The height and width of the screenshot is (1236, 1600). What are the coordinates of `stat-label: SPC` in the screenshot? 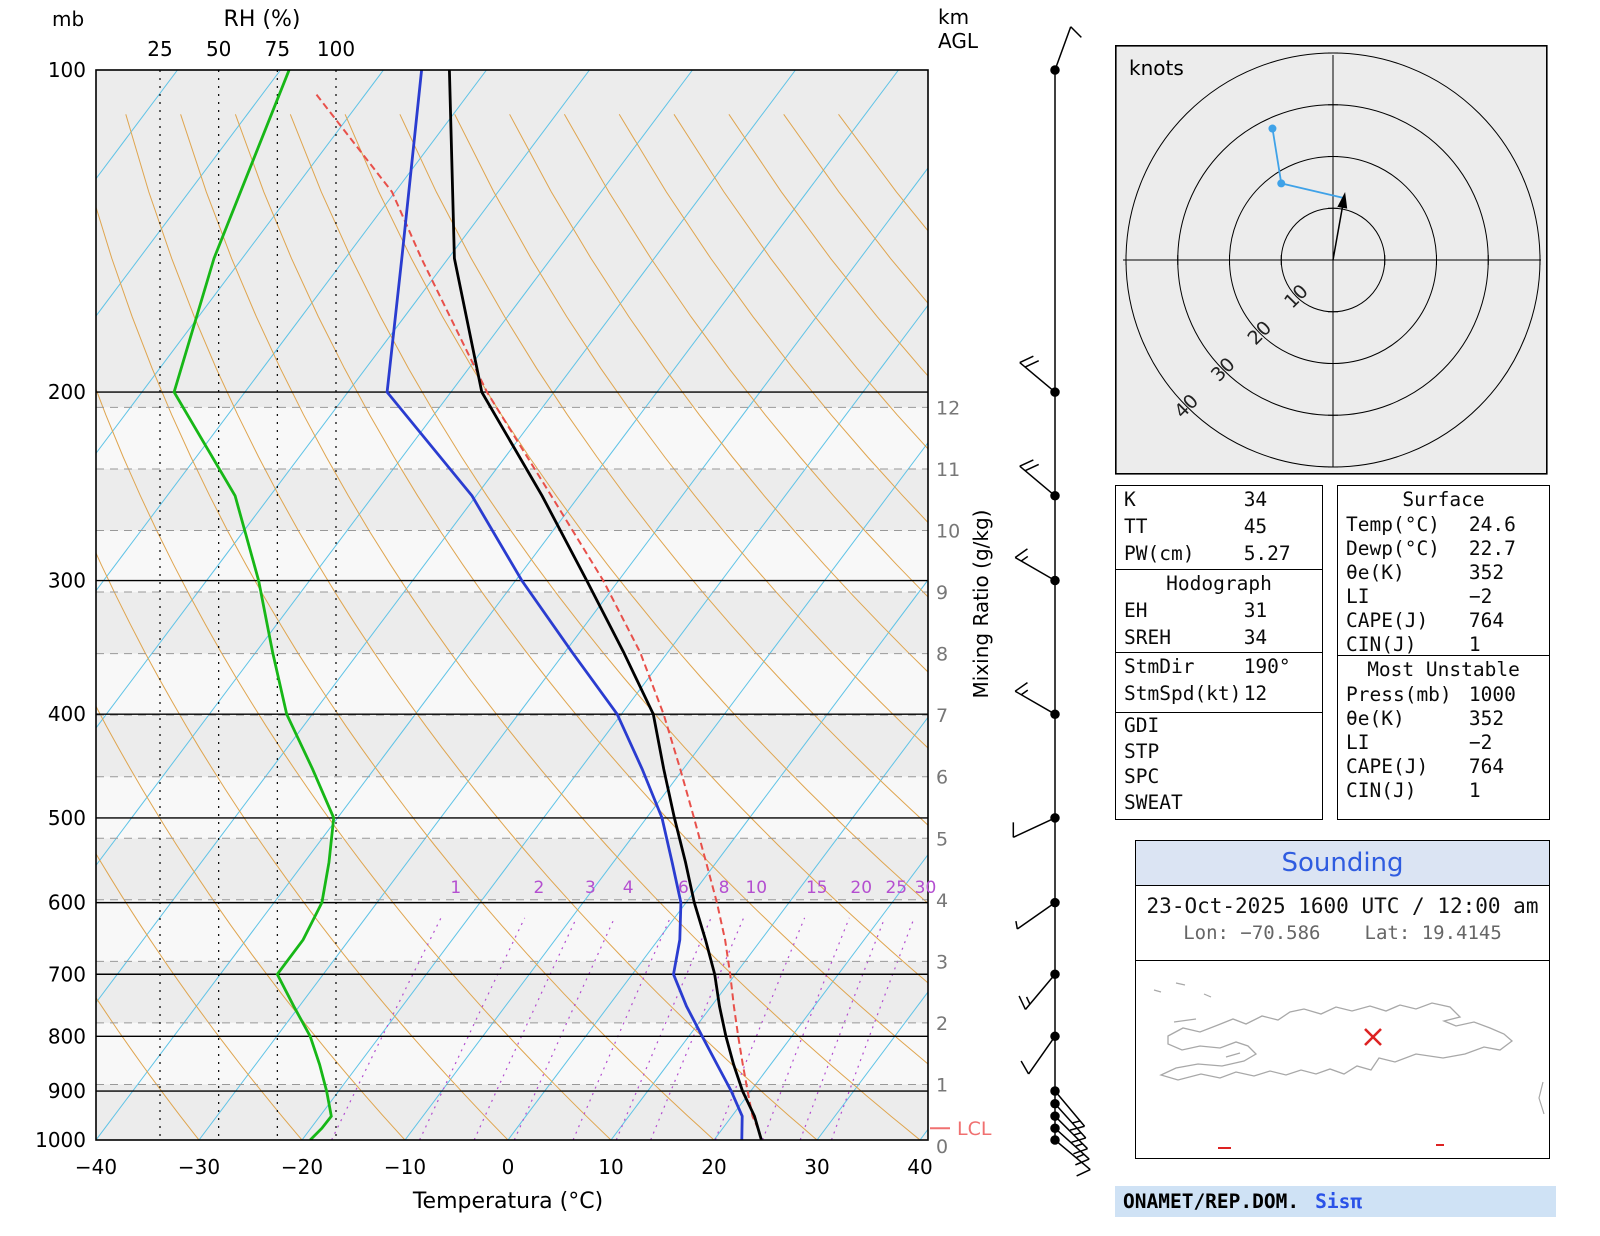 It's located at (1142, 776).